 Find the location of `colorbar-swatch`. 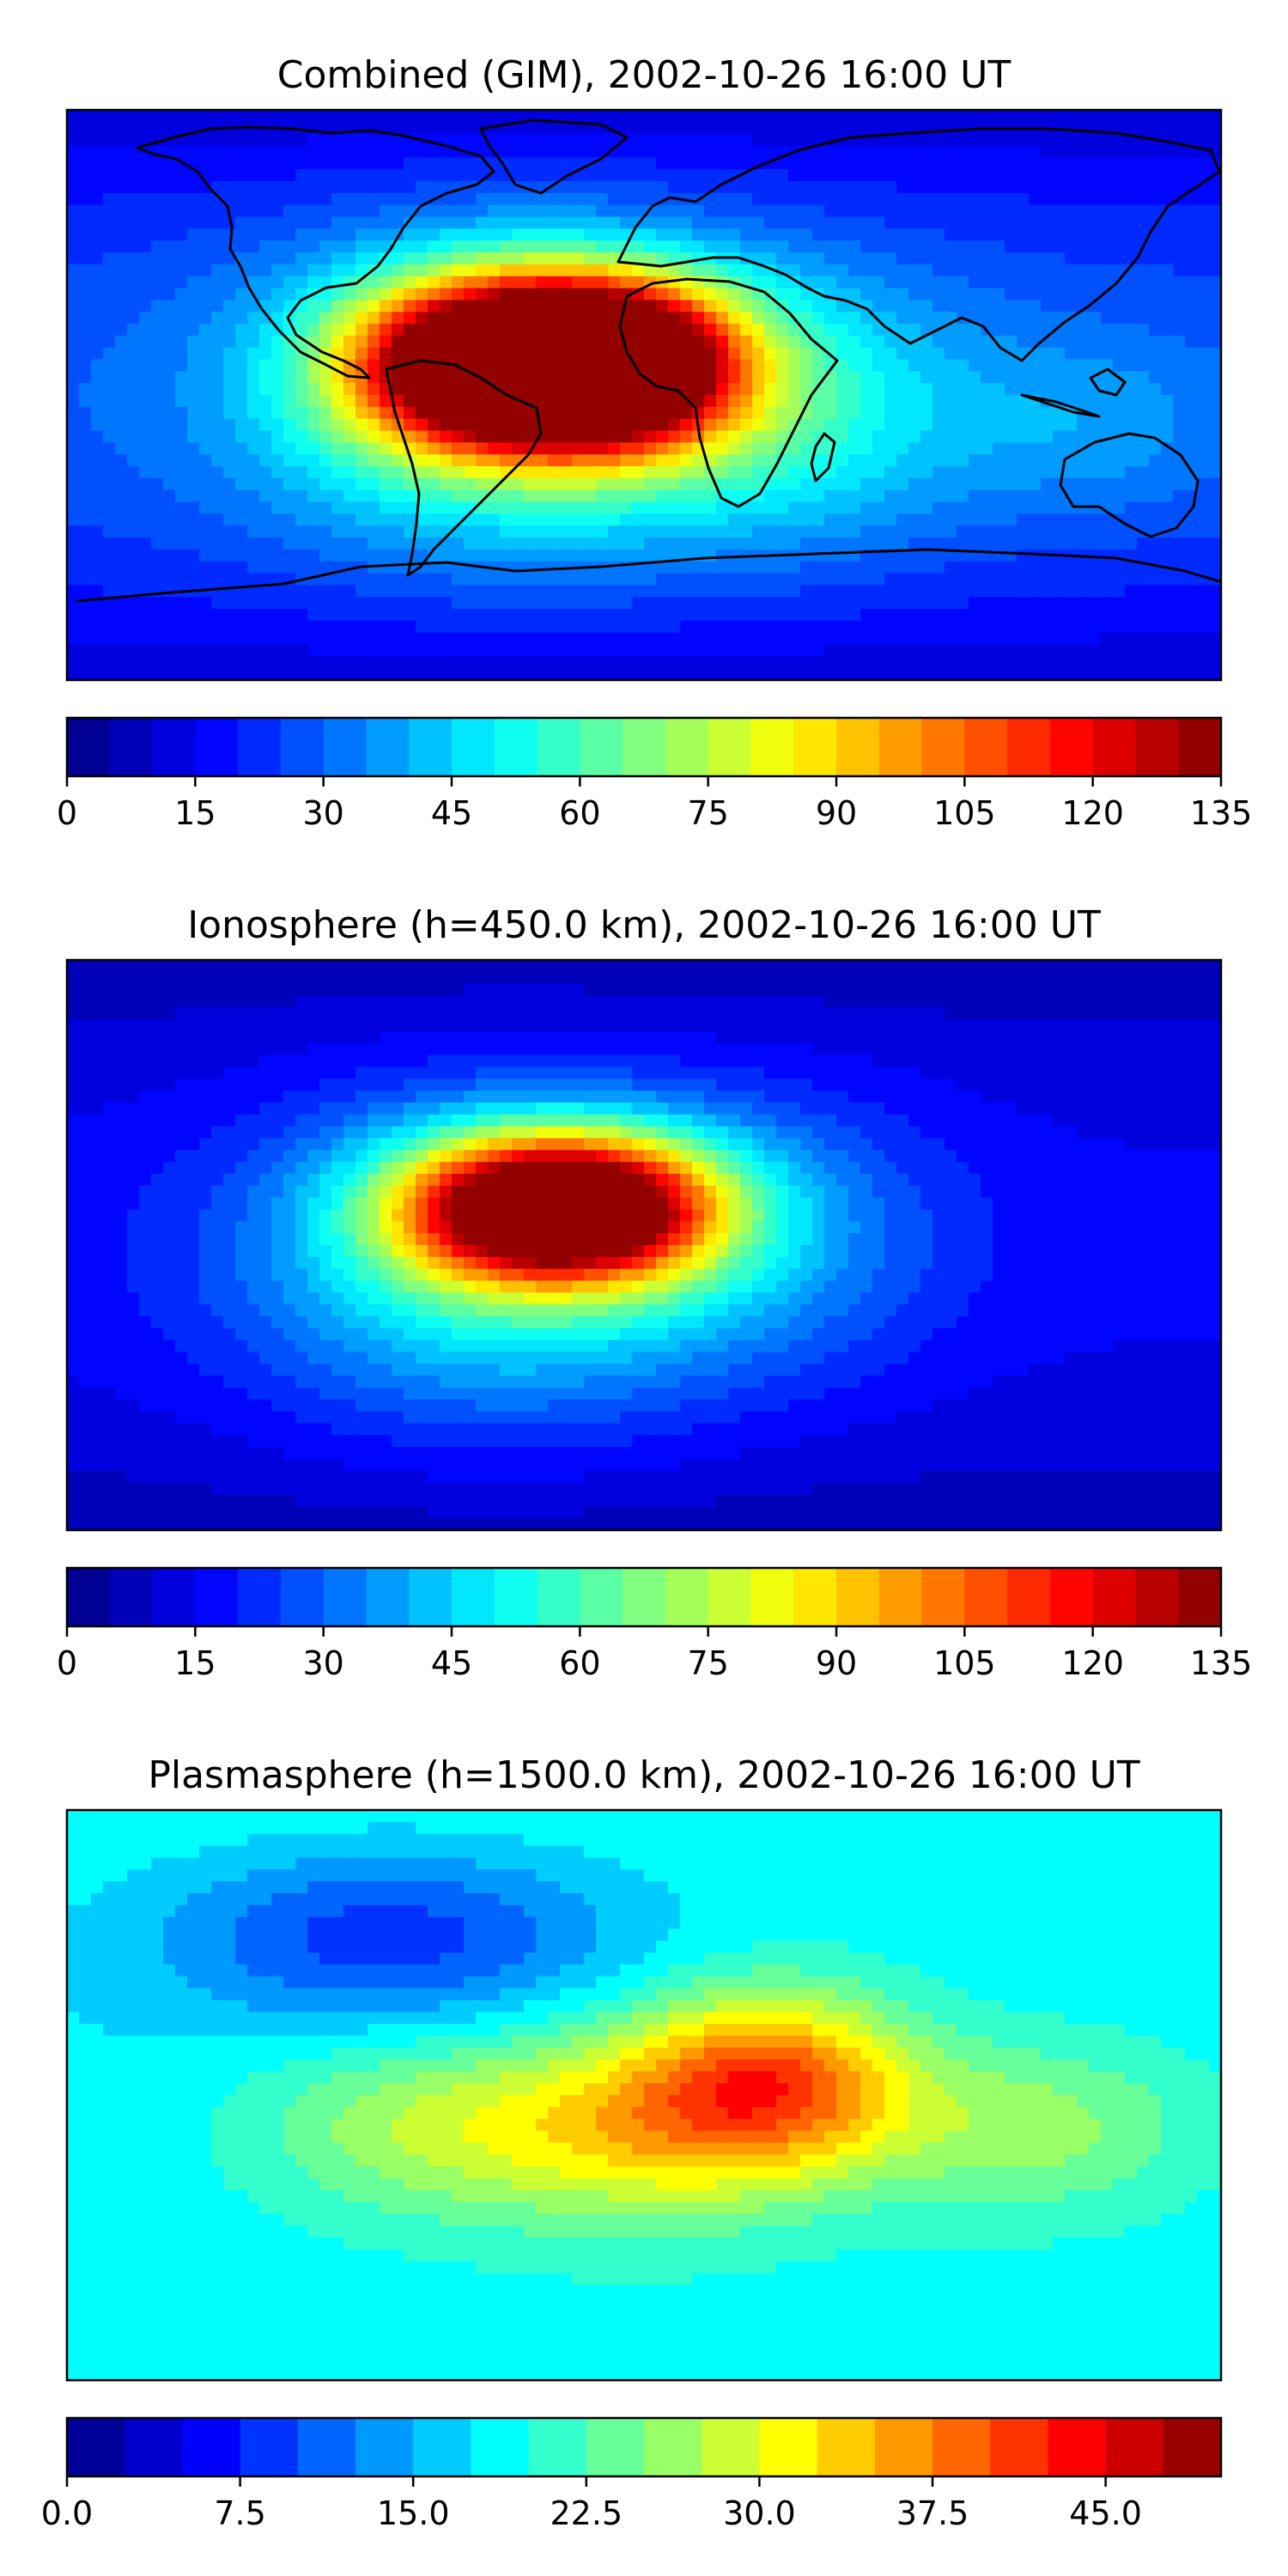

colorbar-swatch is located at coordinates (1200, 747).